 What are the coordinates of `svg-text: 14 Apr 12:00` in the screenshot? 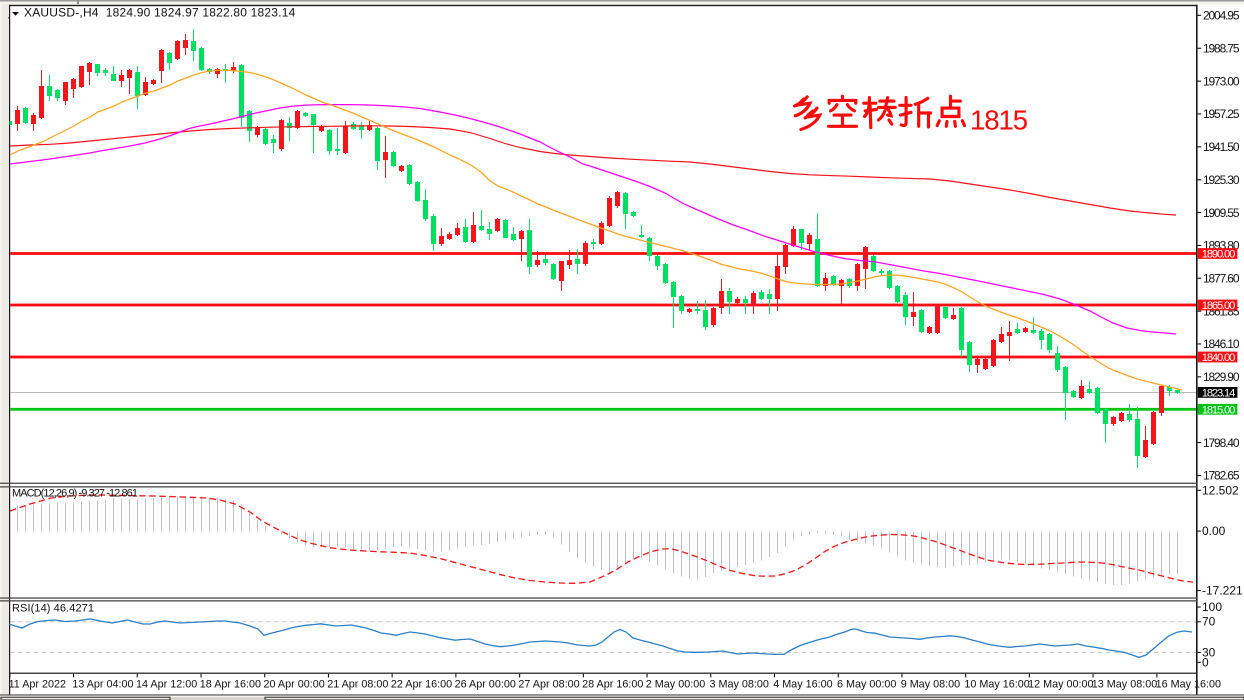 It's located at (166, 685).